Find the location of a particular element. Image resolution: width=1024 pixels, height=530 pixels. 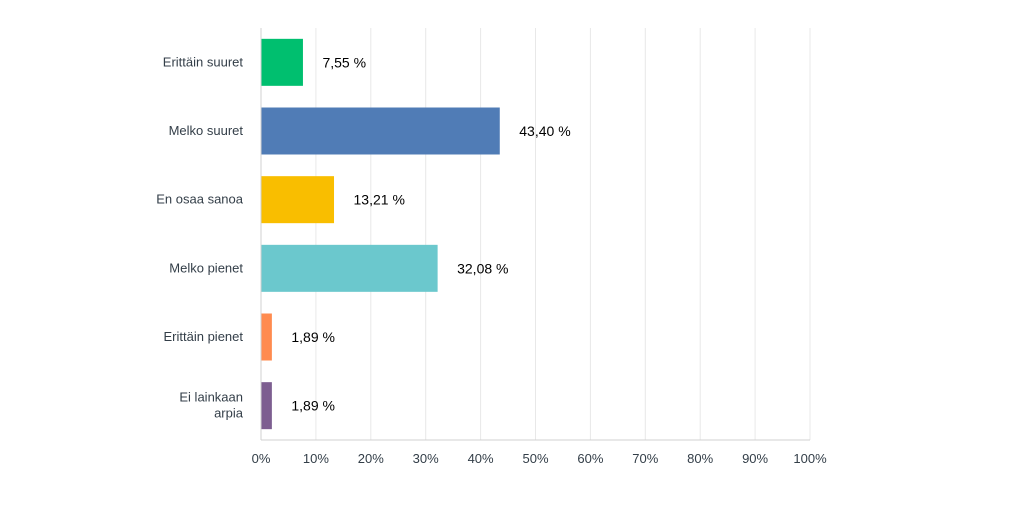

x-tick-label: 90% is located at coordinates (755, 458).